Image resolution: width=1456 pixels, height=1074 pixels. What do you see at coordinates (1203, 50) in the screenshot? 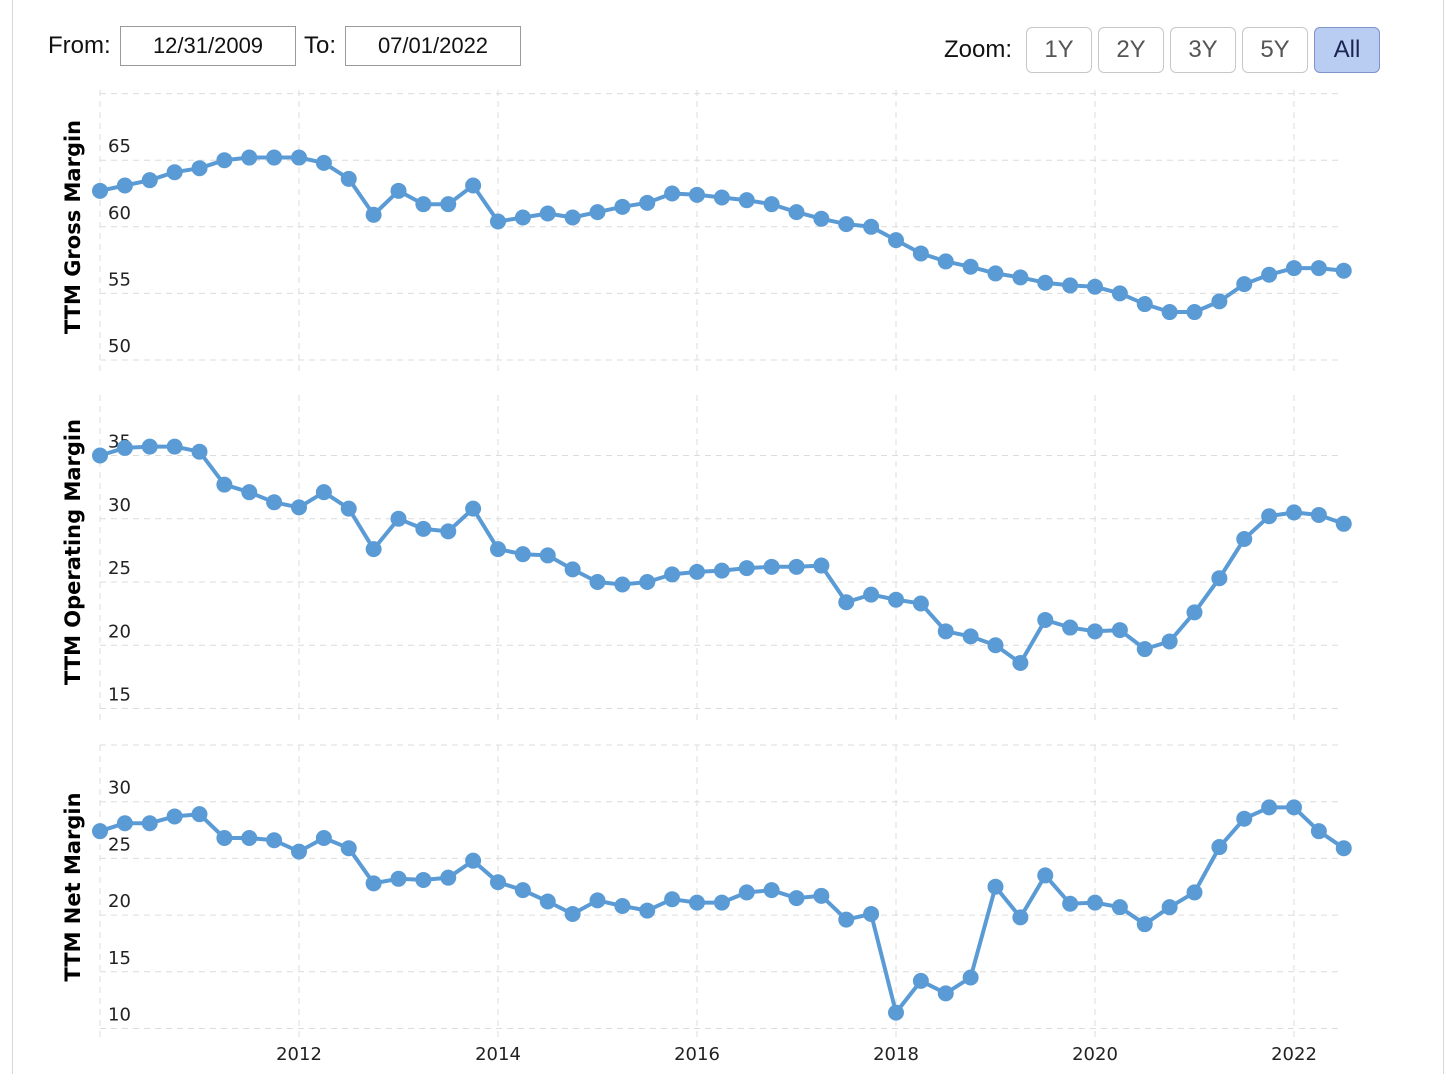
I see `zoom-3y-button: 3Y` at bounding box center [1203, 50].